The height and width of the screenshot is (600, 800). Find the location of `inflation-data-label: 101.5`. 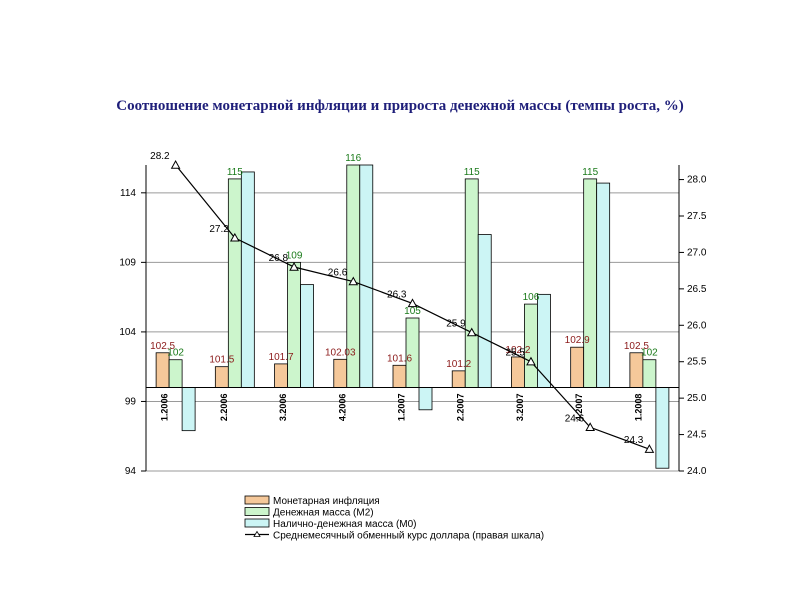

inflation-data-label: 101.5 is located at coordinates (221, 360).